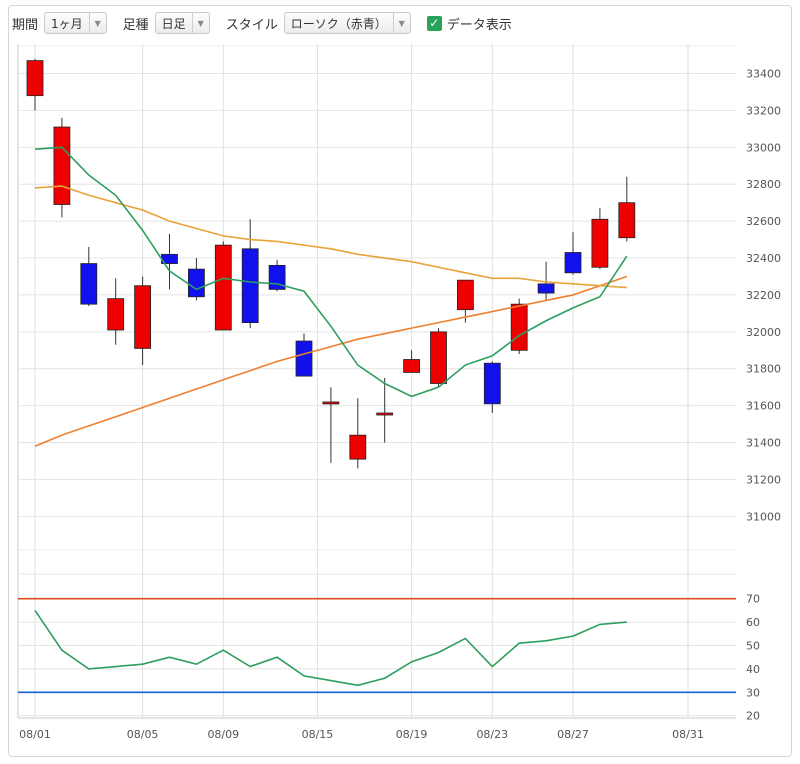 Image resolution: width=800 pixels, height=764 pixels. What do you see at coordinates (35, 734) in the screenshot?
I see `x-tick-label: 08/01` at bounding box center [35, 734].